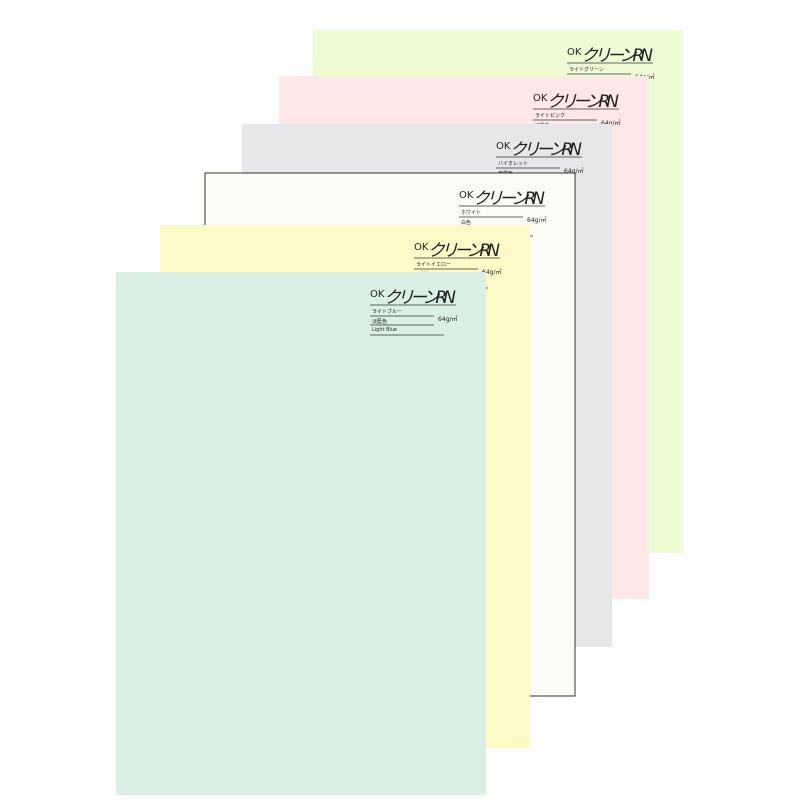 The height and width of the screenshot is (800, 800). I want to click on color-name-katakana: ライトグリーン, so click(586, 69).